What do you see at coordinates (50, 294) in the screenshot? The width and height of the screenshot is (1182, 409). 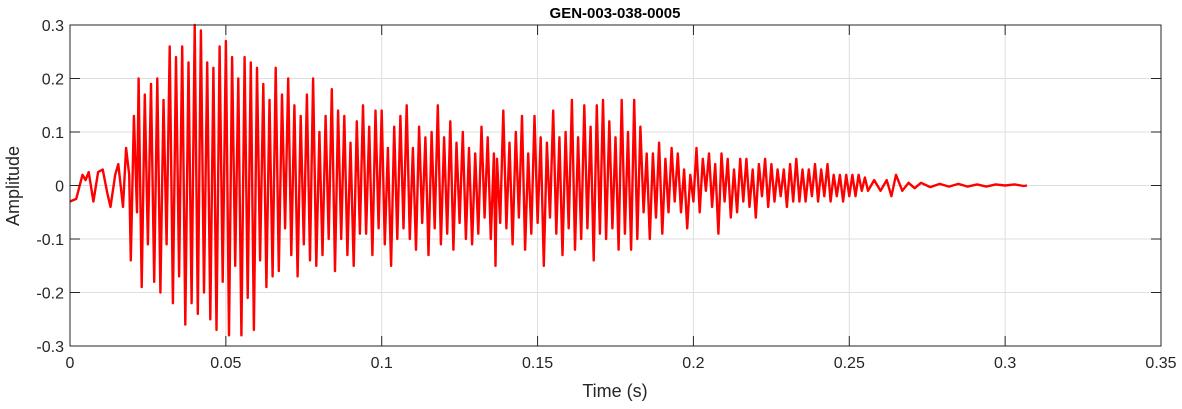 I see `y-tick-label: -0.2` at bounding box center [50, 294].